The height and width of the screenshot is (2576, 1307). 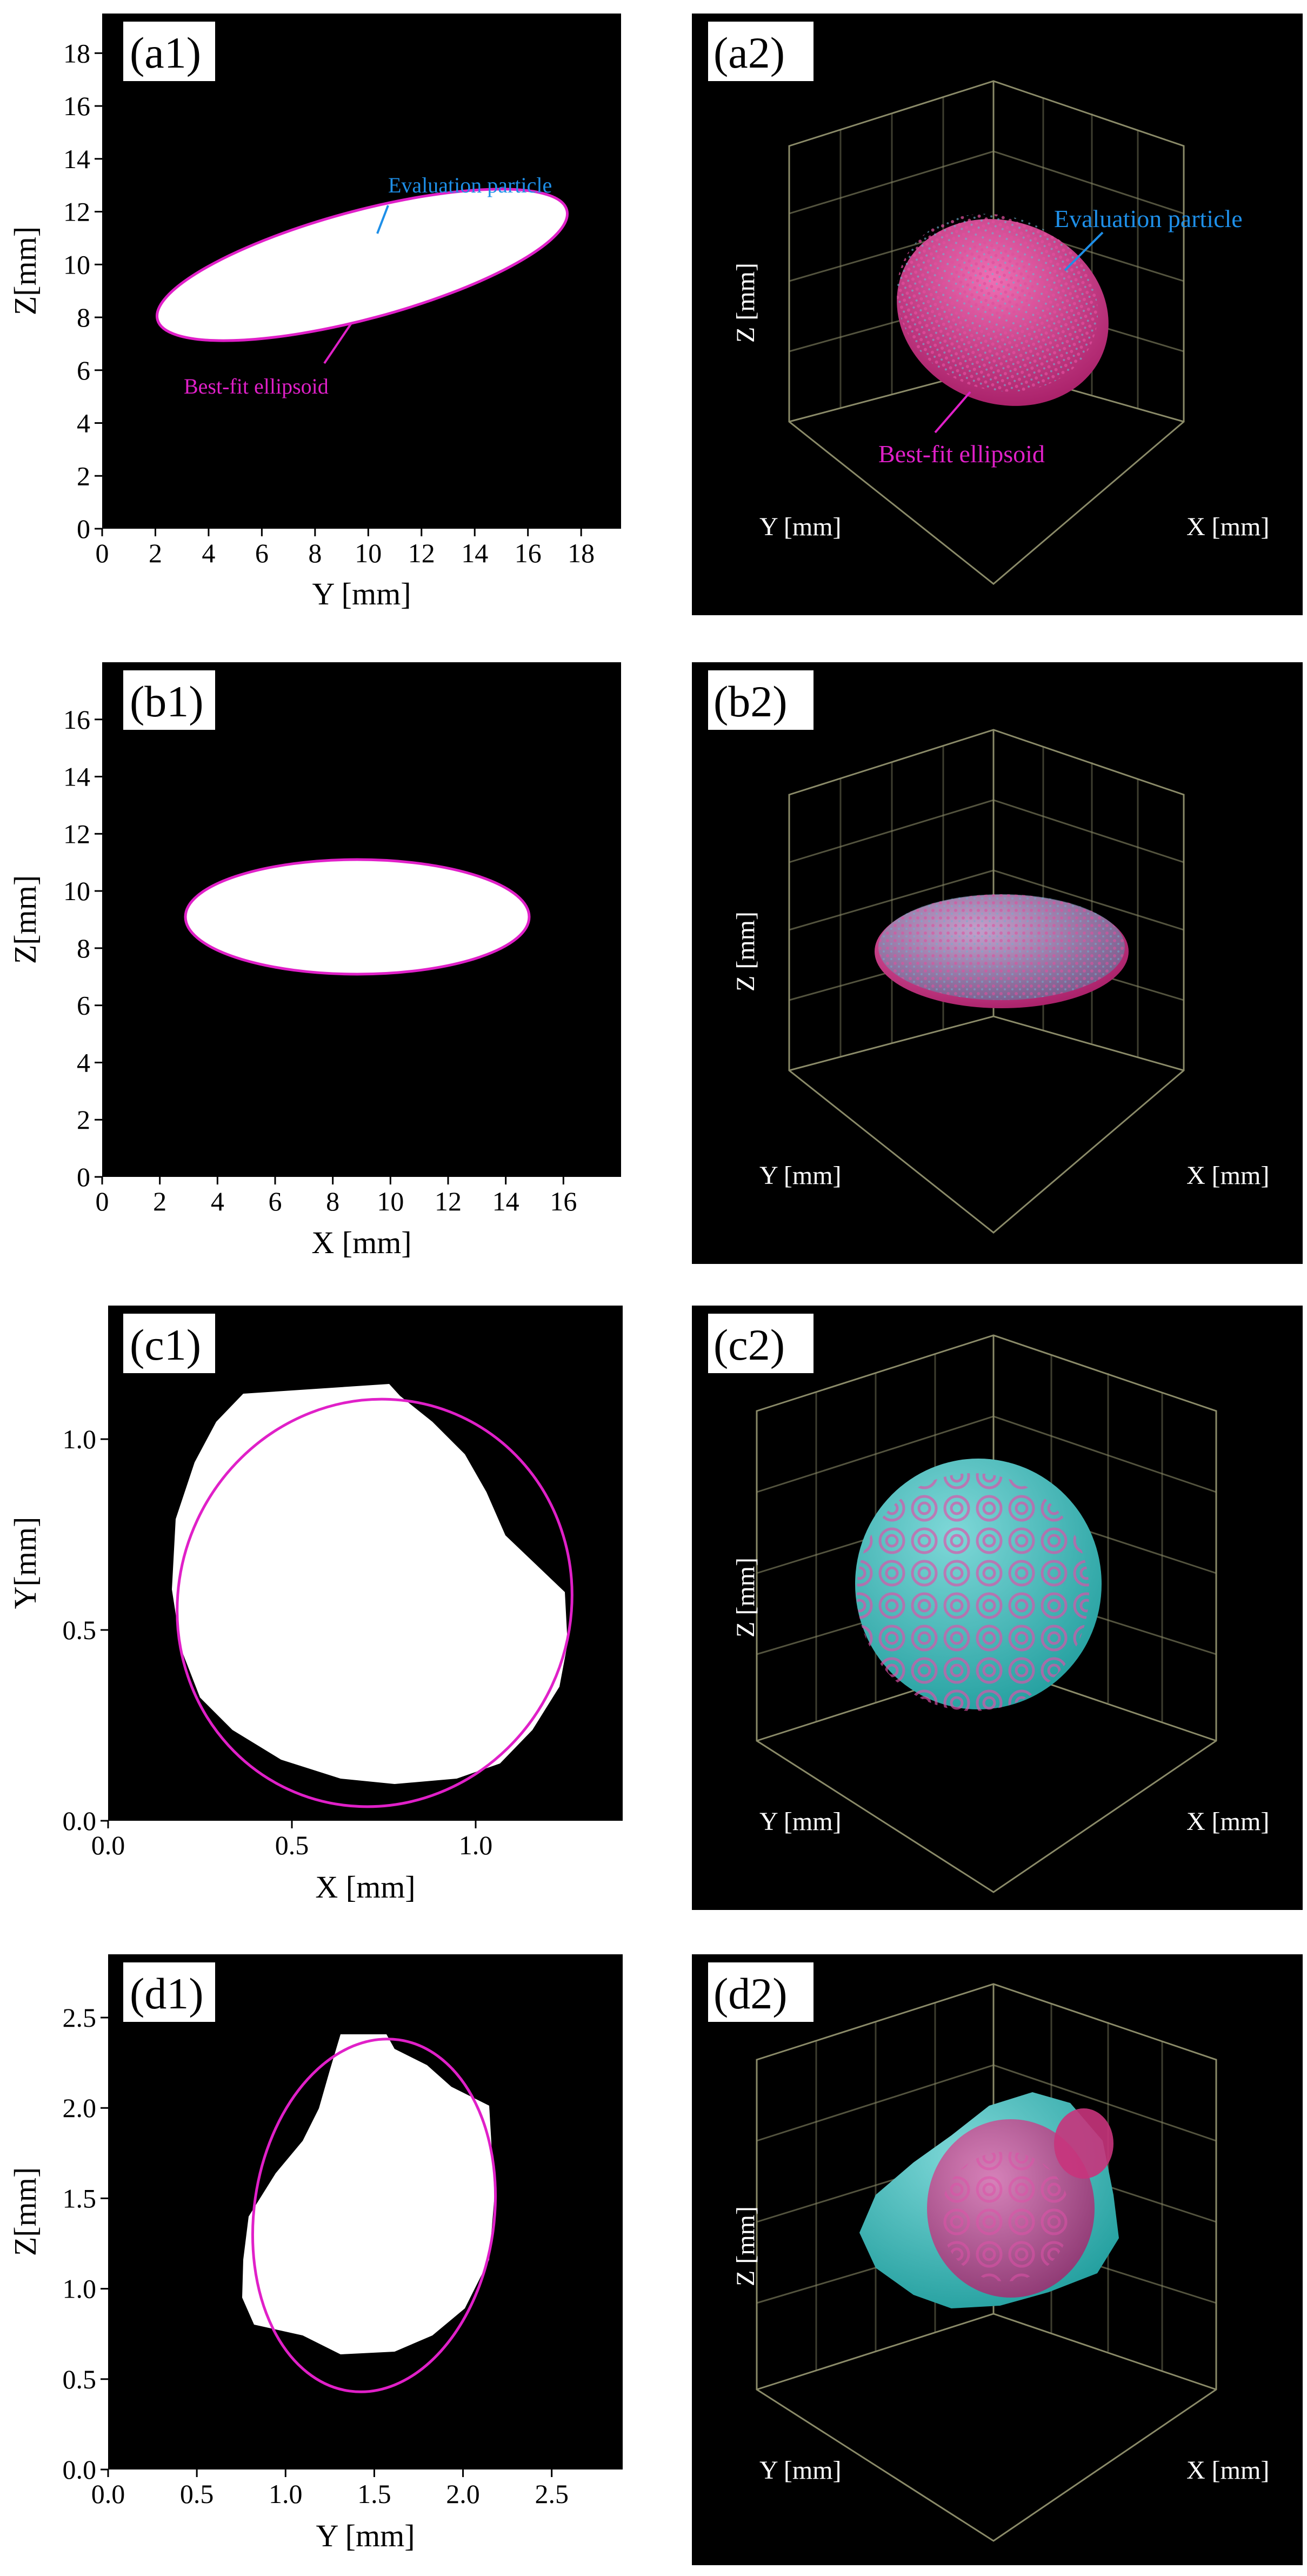 What do you see at coordinates (25, 271) in the screenshot?
I see `y-axis-label: Z[mm]` at bounding box center [25, 271].